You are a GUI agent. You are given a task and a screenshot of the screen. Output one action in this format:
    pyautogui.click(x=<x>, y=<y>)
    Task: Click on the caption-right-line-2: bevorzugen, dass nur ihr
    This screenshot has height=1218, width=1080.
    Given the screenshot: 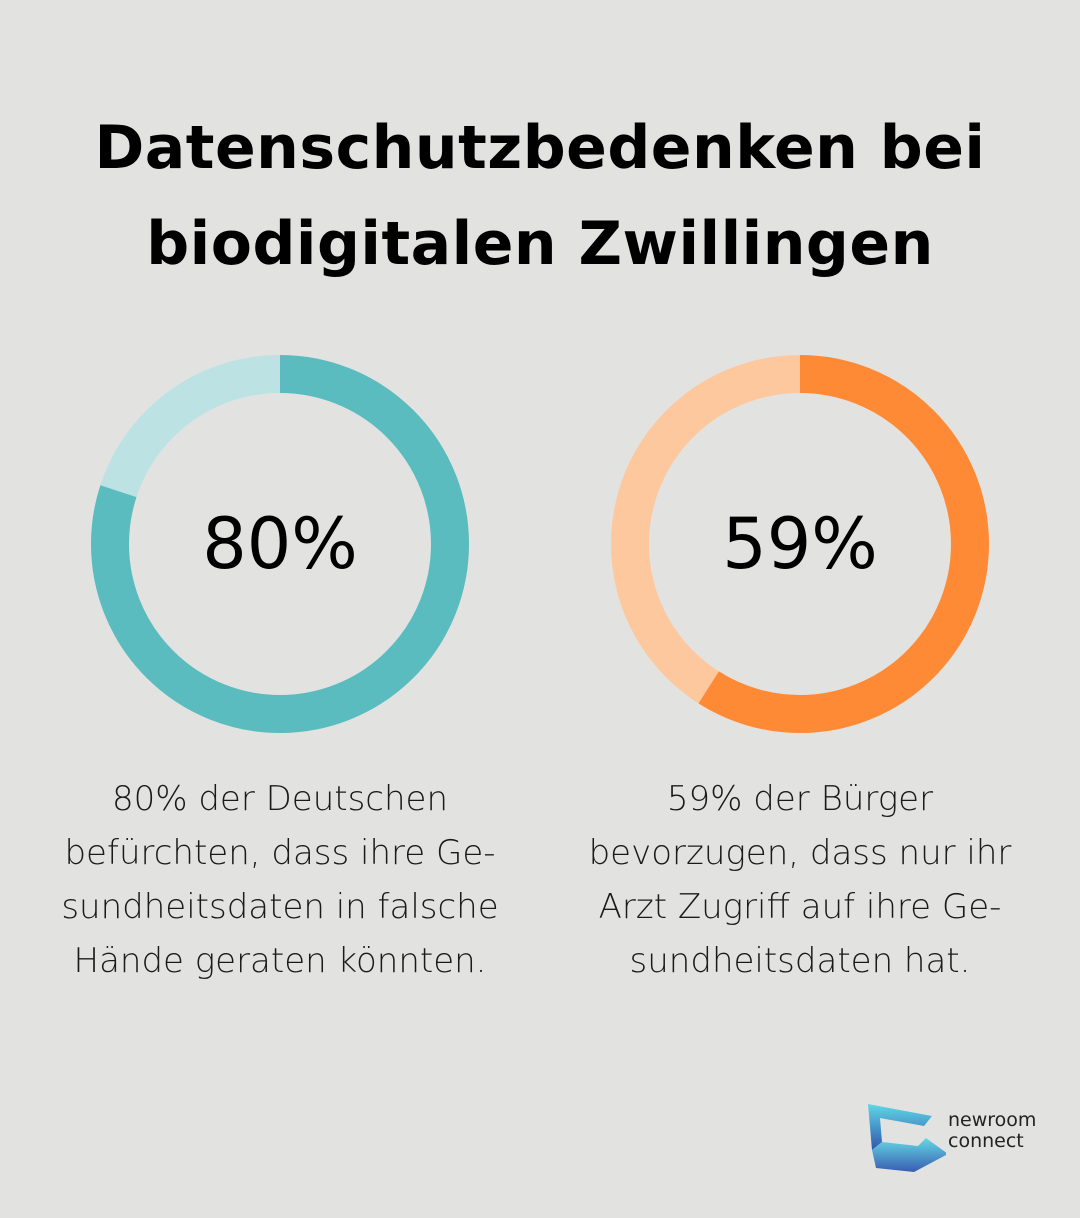 What is the action you would take?
    pyautogui.click(x=800, y=853)
    